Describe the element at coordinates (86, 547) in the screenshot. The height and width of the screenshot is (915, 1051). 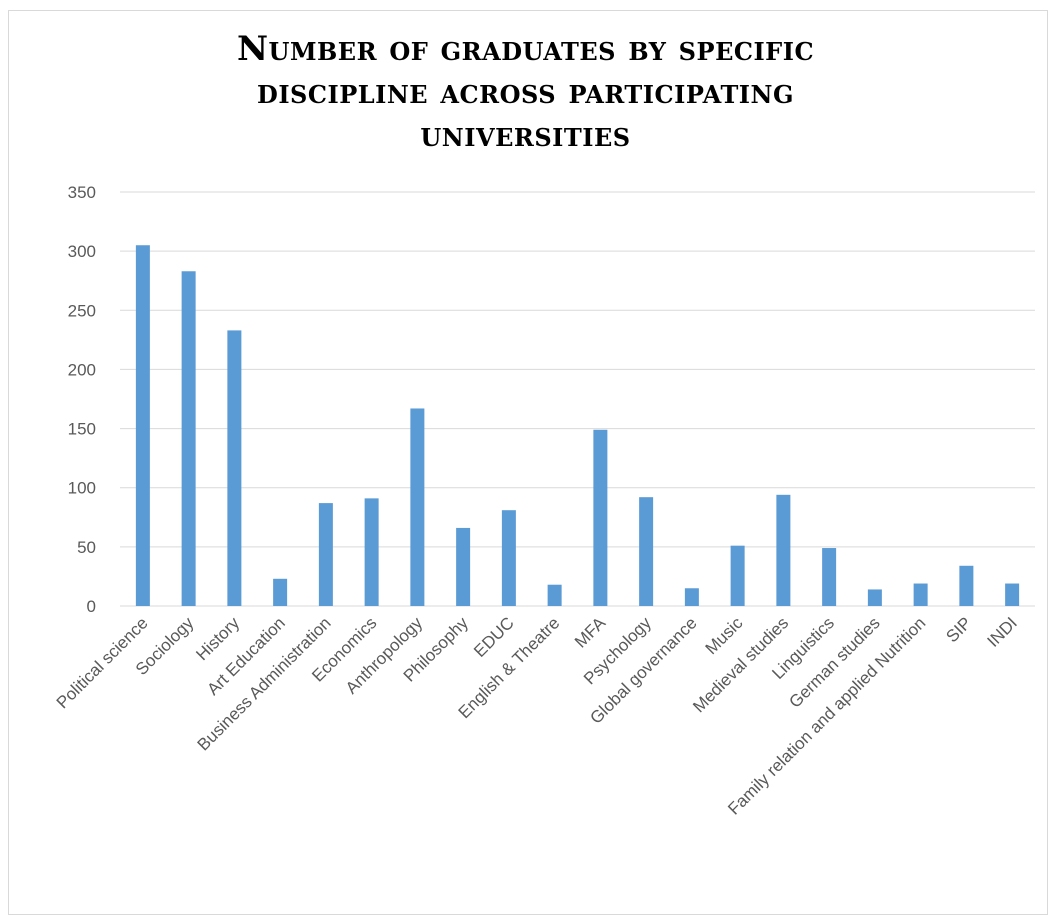
I see `y-tick-label: 50` at that location.